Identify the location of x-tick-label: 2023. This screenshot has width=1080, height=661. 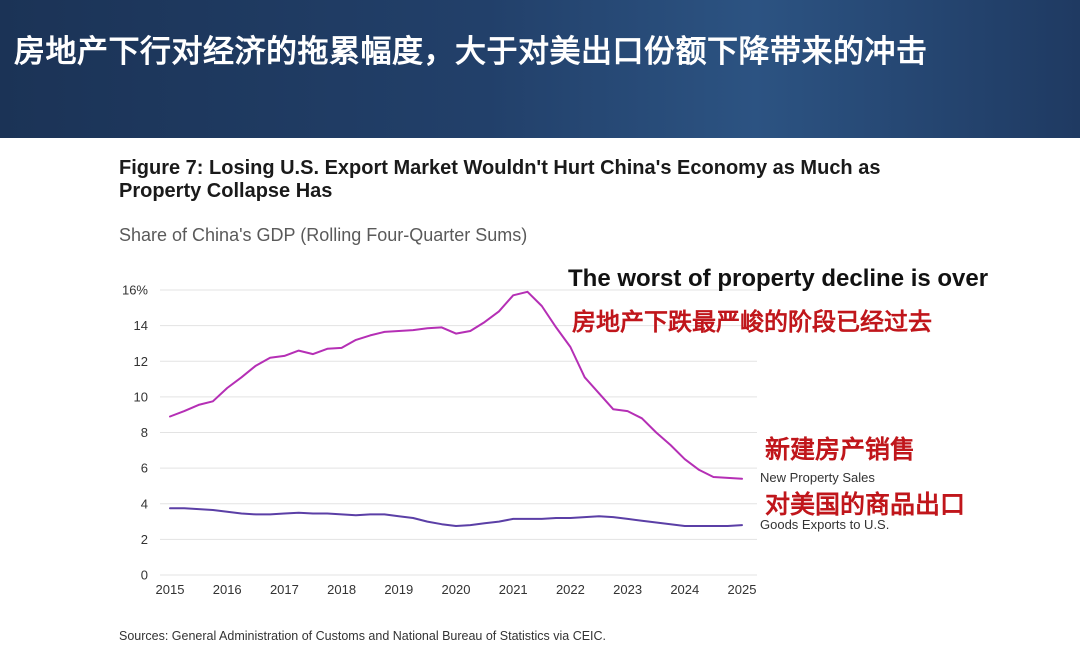
(627, 589).